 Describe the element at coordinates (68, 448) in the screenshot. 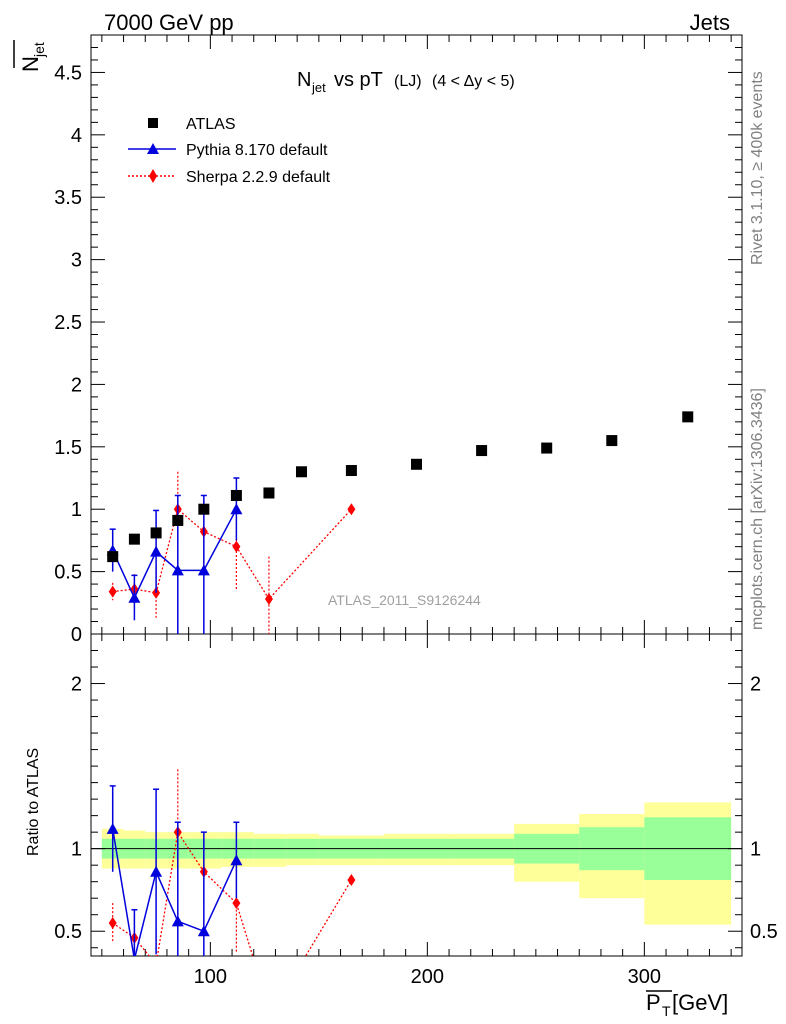

I see `main-y-tick-label: 1.5` at that location.